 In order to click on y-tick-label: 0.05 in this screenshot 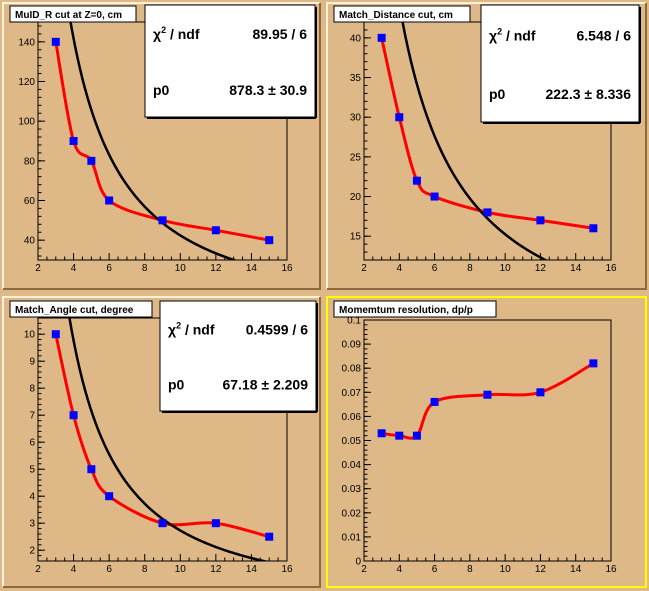, I will do `click(352, 441)`.